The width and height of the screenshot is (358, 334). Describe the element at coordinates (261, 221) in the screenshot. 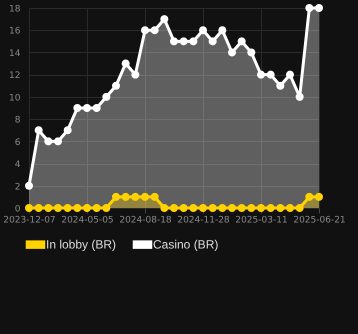

I see `x-tick-label: 2025-03-11` at that location.